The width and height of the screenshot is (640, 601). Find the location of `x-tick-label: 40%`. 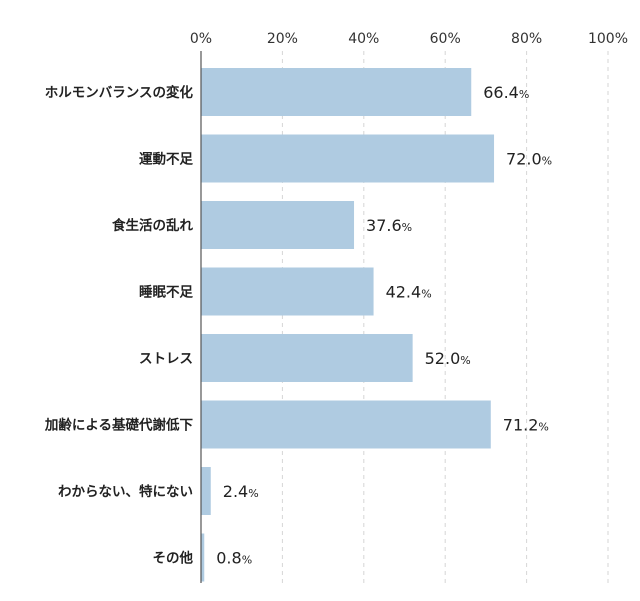

x-tick-label: 40% is located at coordinates (363, 39).